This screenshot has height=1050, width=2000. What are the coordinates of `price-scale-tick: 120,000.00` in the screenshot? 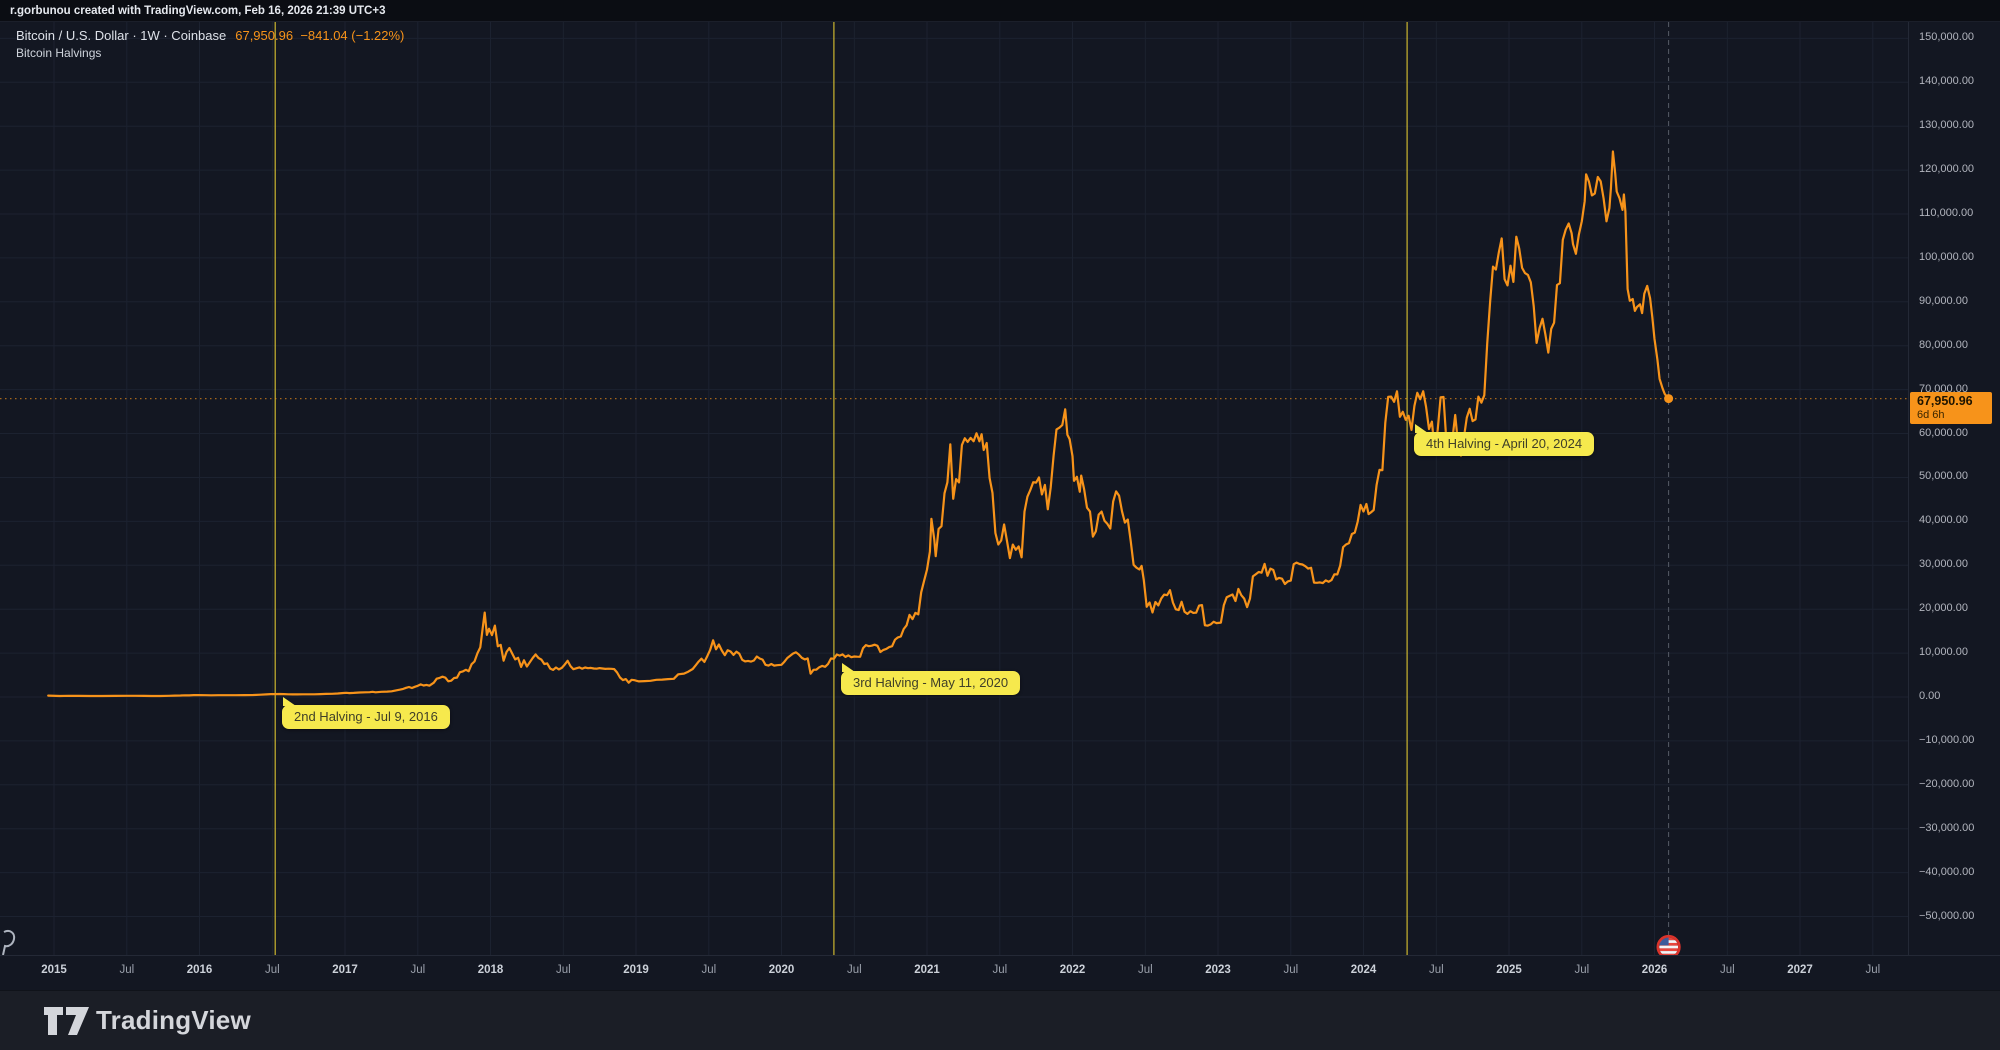 It's located at (1947, 169).